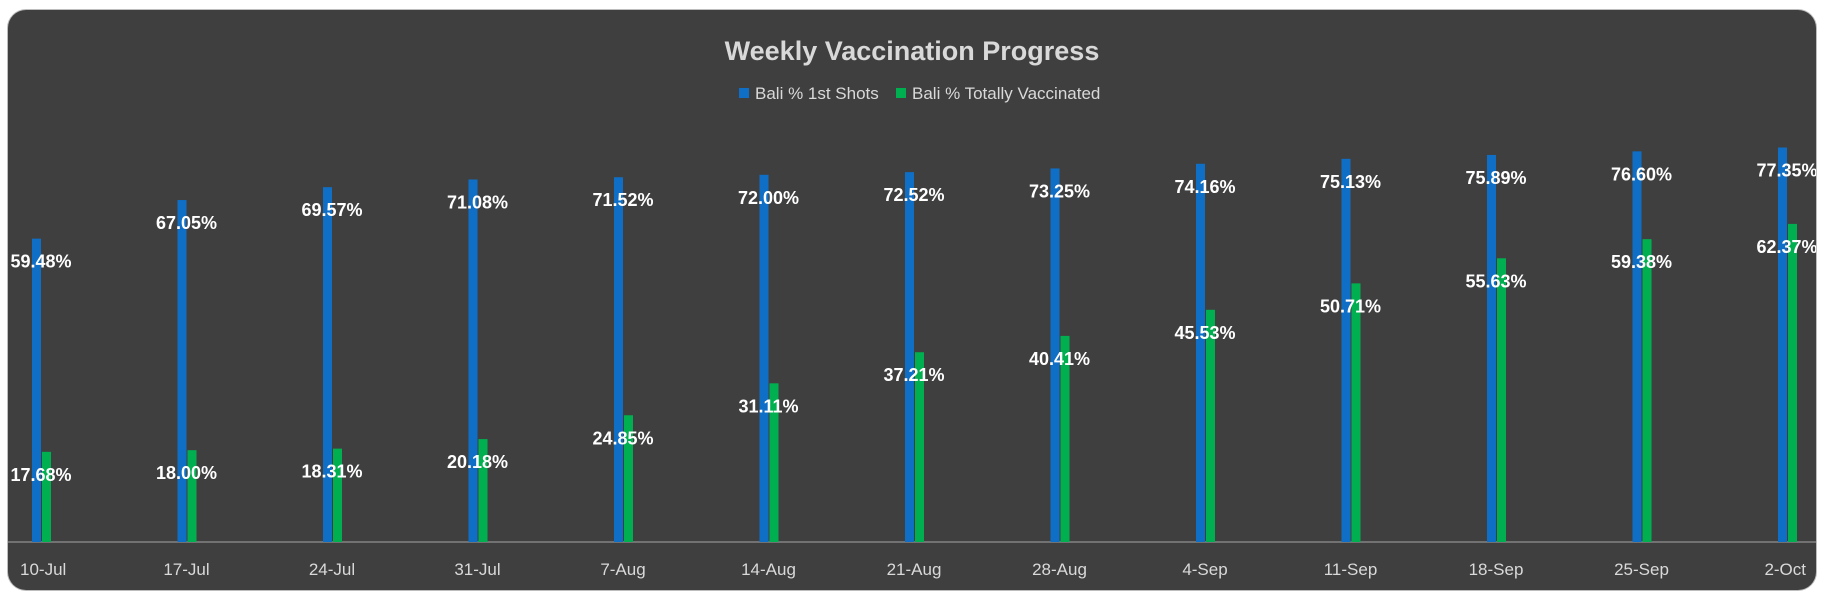 This screenshot has height=600, width=1826. I want to click on x-tick-label: 14-Aug, so click(768, 569).